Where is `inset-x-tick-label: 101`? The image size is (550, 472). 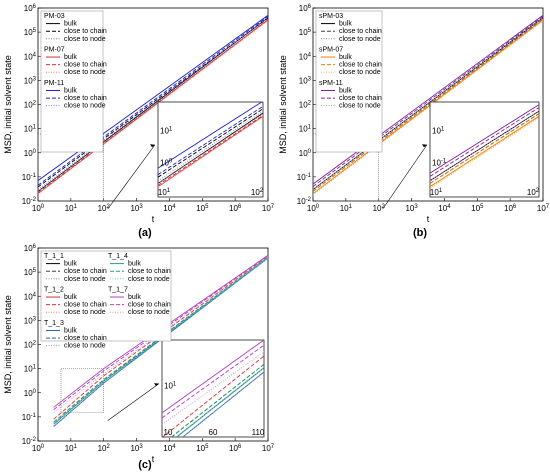
inset-x-tick-label: 101 is located at coordinates (164, 192).